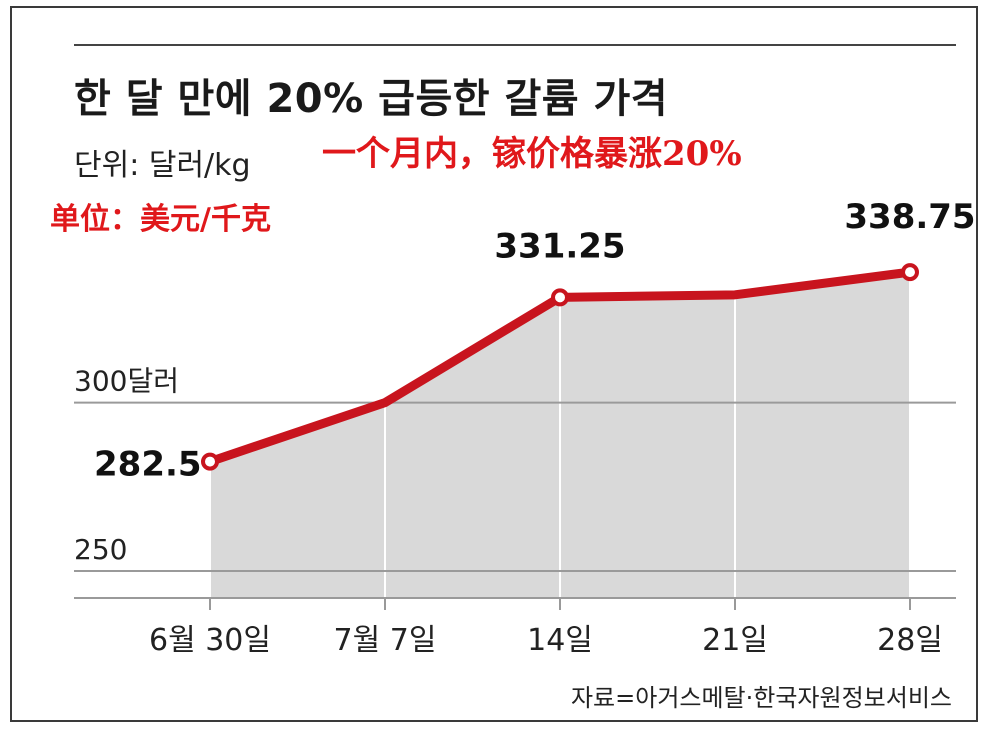 This screenshot has height=730, width=990. Describe the element at coordinates (148, 465) in the screenshot. I see `data-label: 282.5` at that location.